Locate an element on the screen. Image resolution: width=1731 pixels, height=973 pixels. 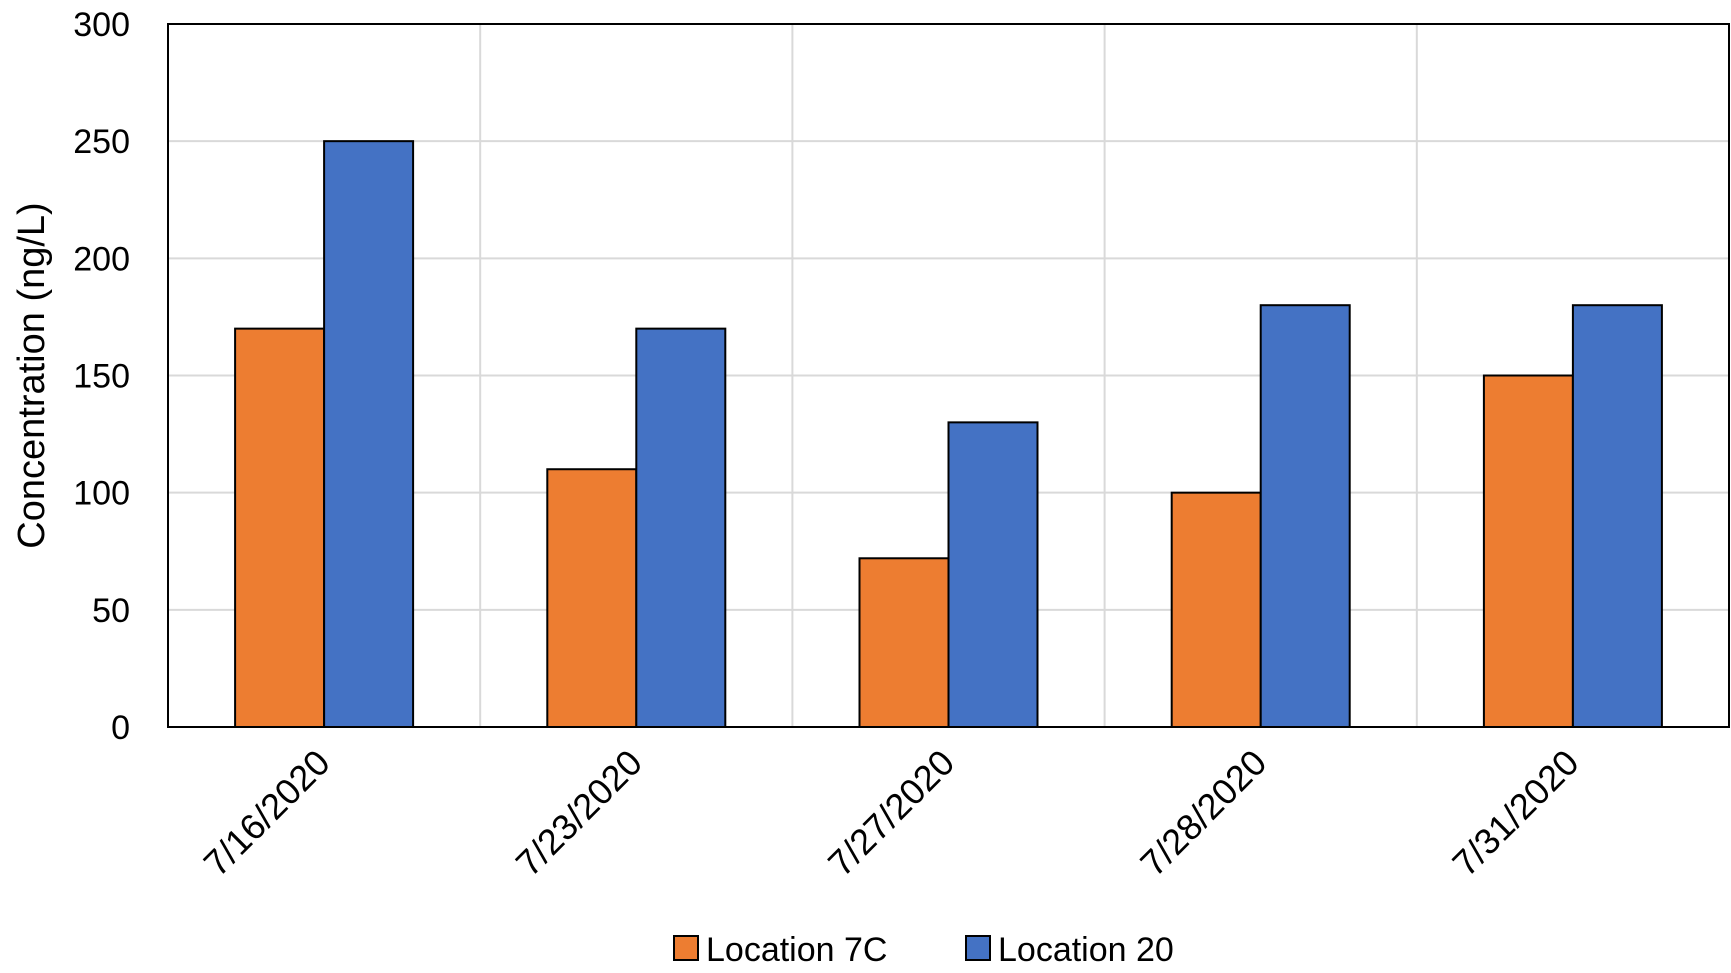
y-tick-label: 50 is located at coordinates (111, 611).